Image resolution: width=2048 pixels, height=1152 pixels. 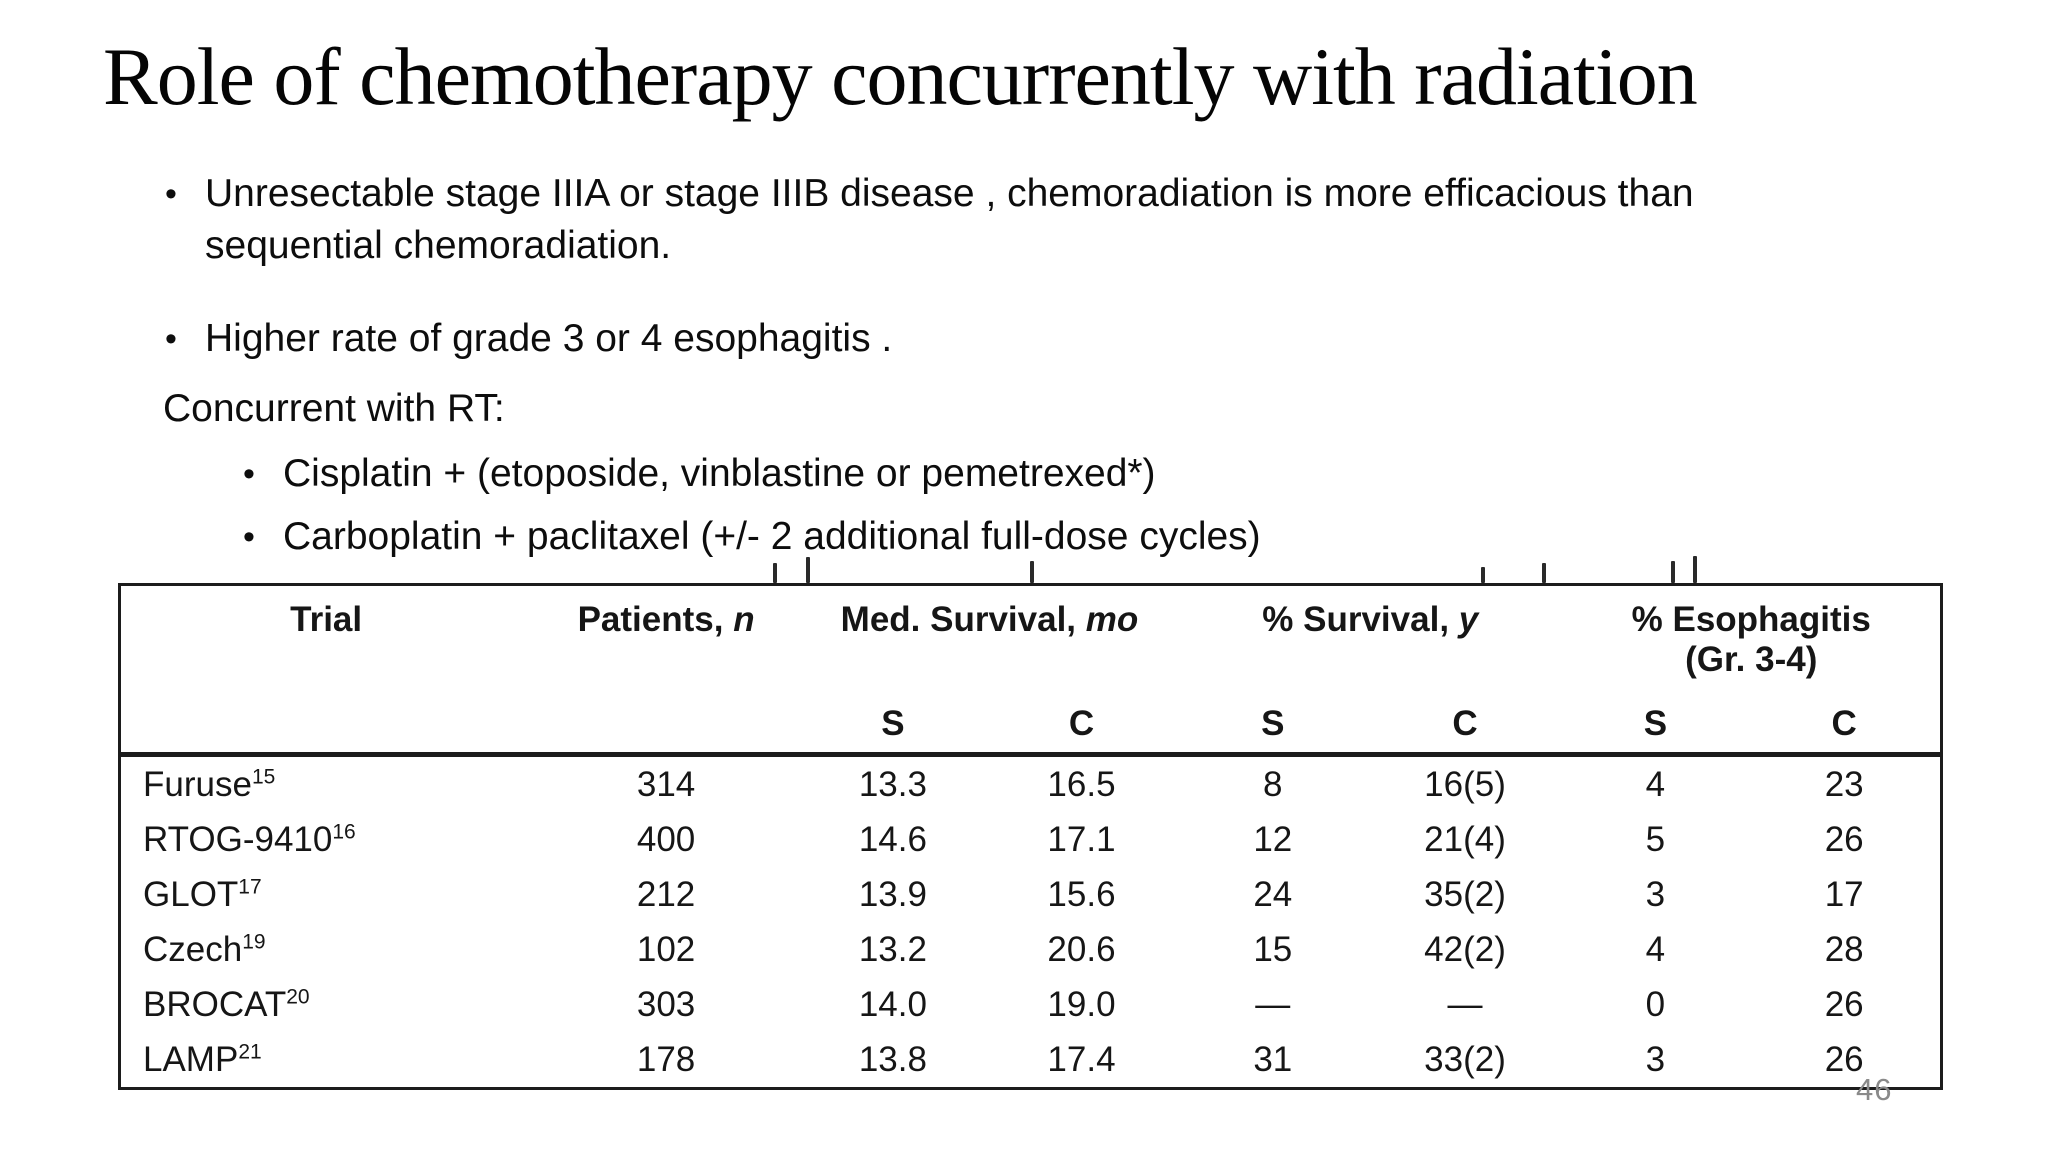 What do you see at coordinates (666, 839) in the screenshot?
I see `patients-value: 400` at bounding box center [666, 839].